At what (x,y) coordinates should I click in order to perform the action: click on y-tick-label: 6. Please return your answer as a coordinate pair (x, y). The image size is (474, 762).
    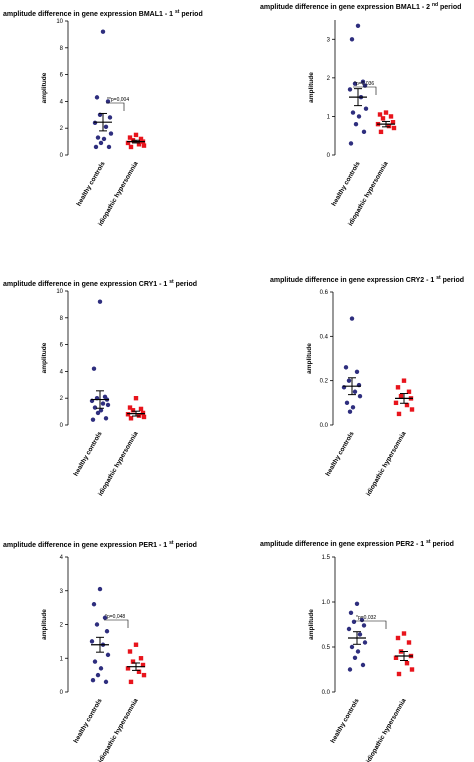
    Looking at the image, I should click on (62, 76).